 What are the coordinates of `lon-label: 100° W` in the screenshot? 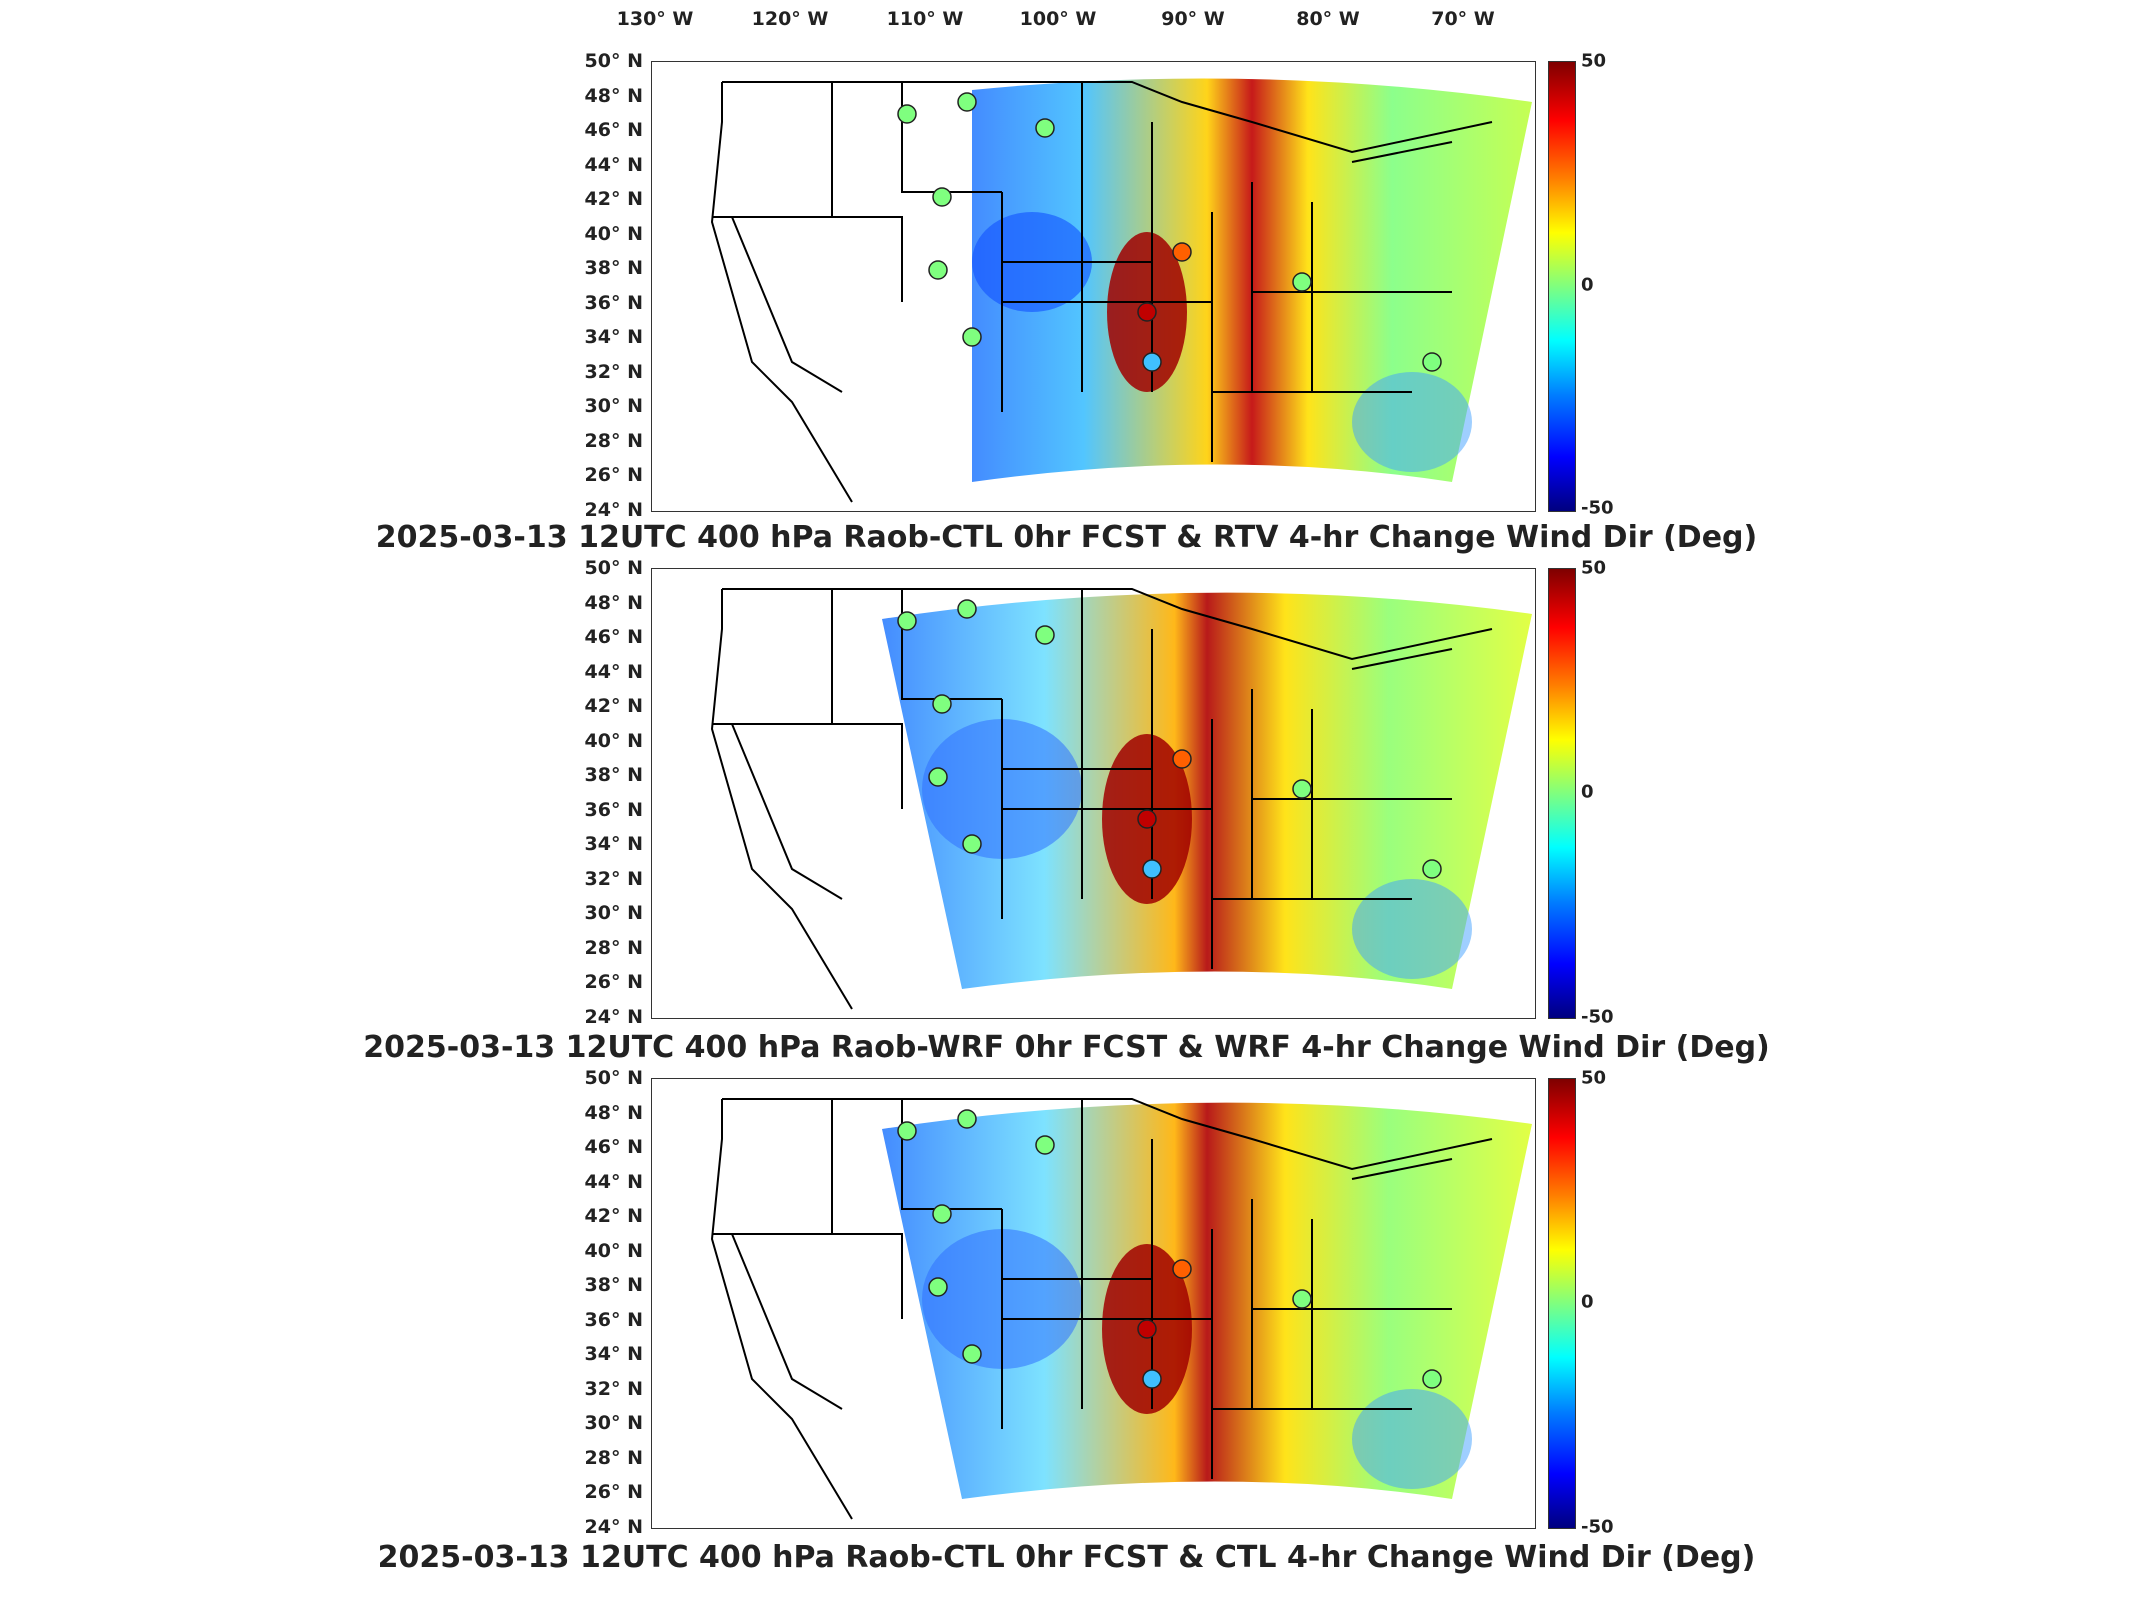 It's located at (1058, 19).